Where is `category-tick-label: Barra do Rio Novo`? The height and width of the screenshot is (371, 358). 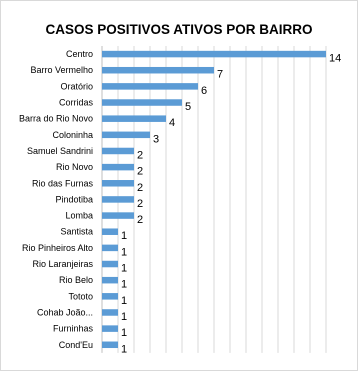
category-tick-label: Barra do Rio Novo is located at coordinates (56, 119).